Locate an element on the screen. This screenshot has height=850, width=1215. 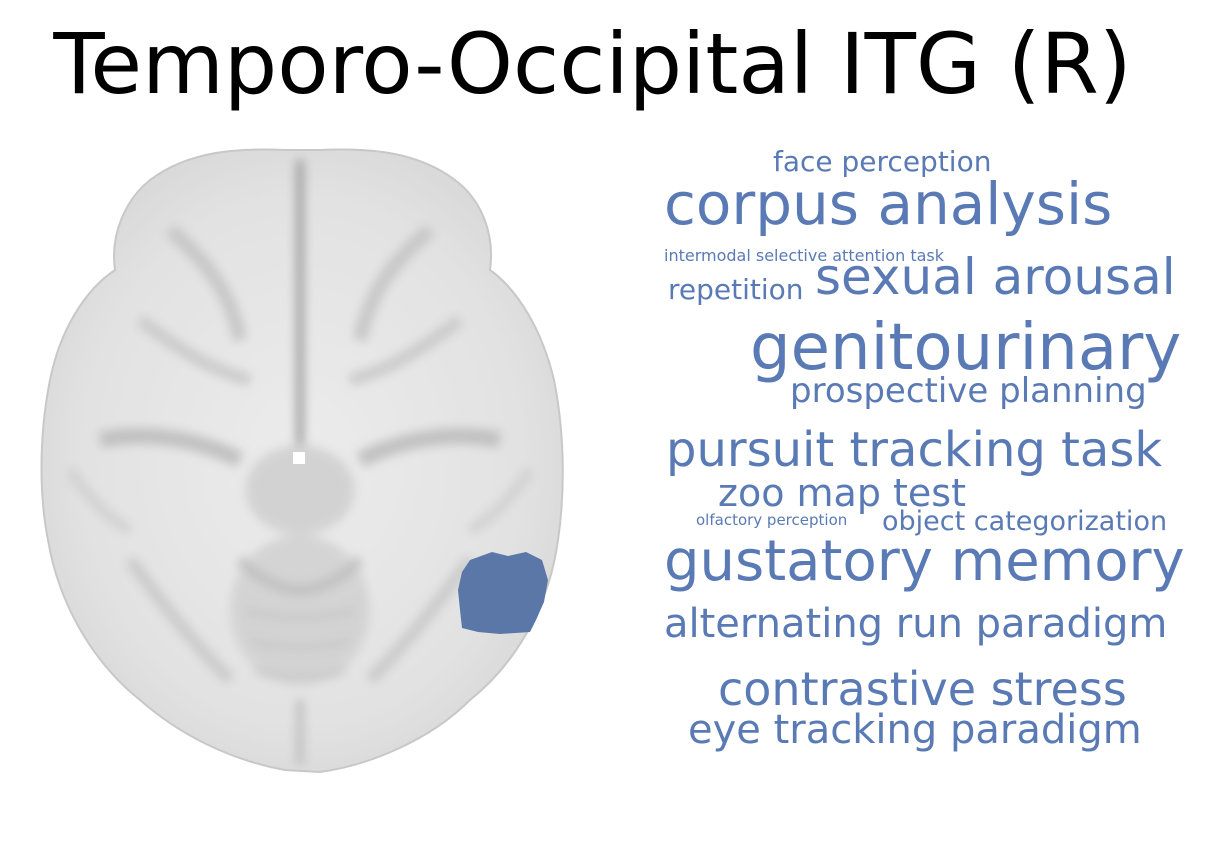
word-gustatory-memory: gustatory memory is located at coordinates (924, 561).